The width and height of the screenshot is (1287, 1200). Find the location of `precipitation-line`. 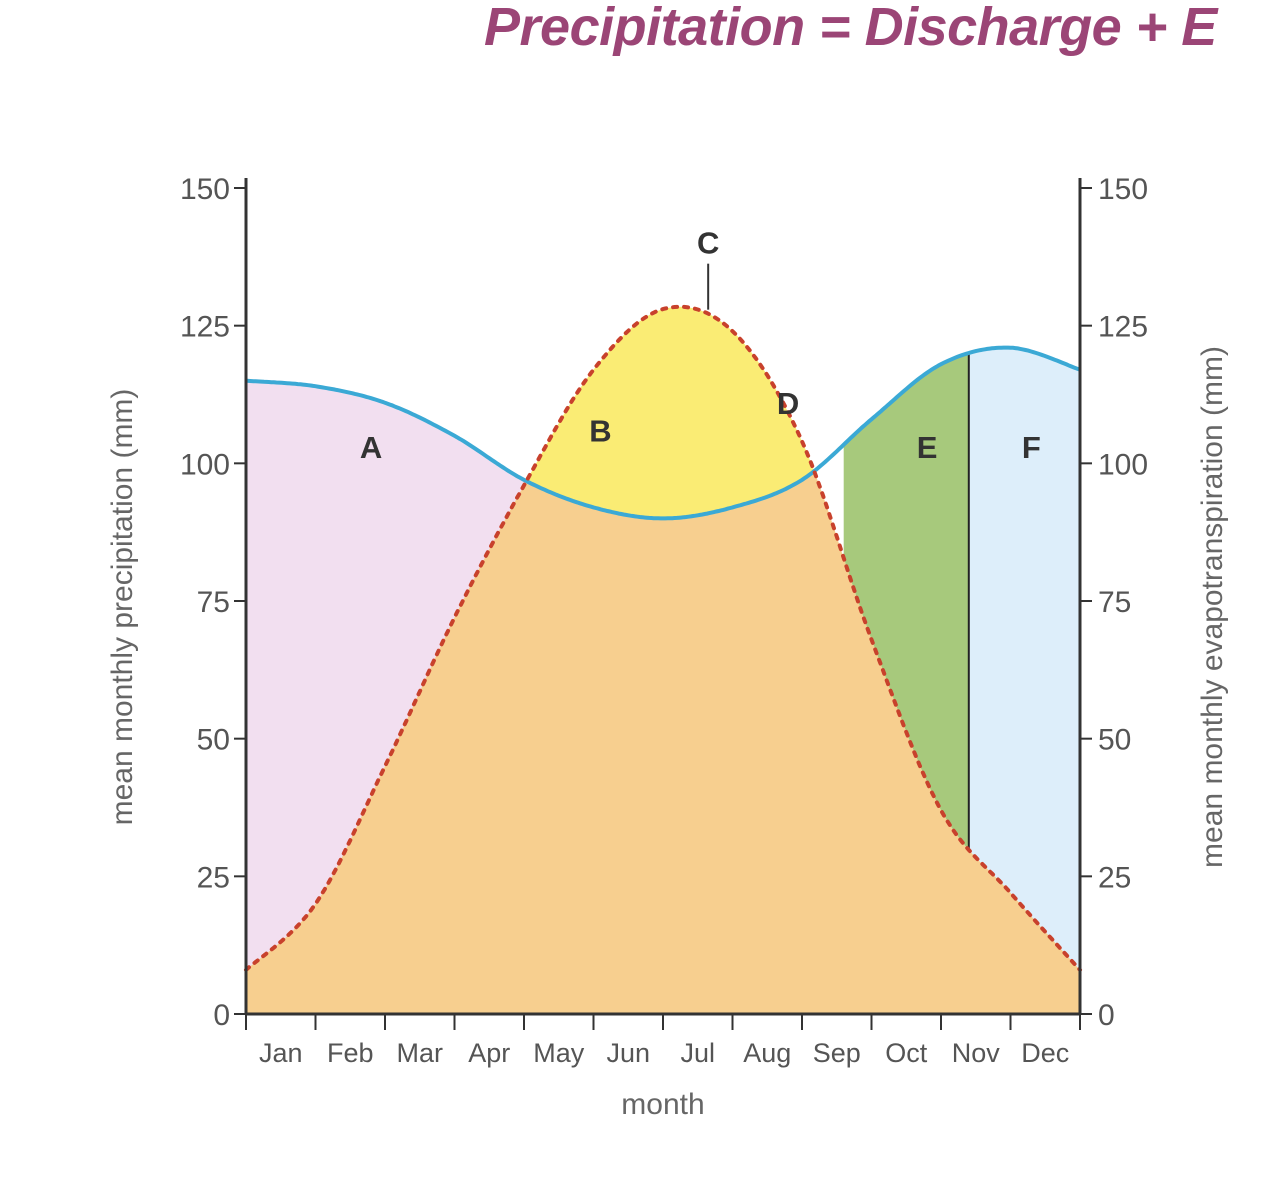

precipitation-line is located at coordinates (663, 433).